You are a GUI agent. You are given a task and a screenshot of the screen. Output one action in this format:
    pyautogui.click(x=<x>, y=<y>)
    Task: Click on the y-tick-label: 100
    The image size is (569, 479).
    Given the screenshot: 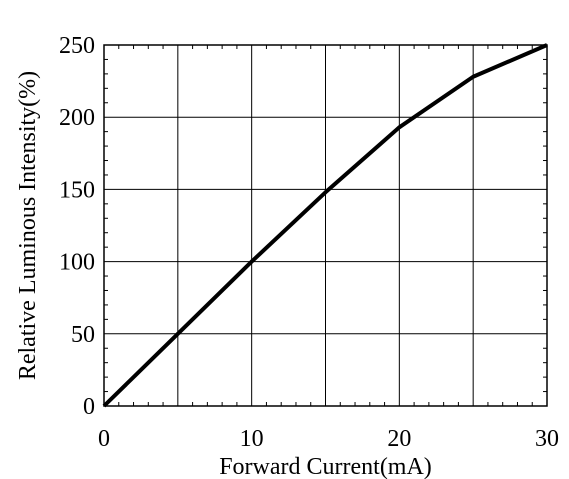 What is the action you would take?
    pyautogui.click(x=77, y=263)
    